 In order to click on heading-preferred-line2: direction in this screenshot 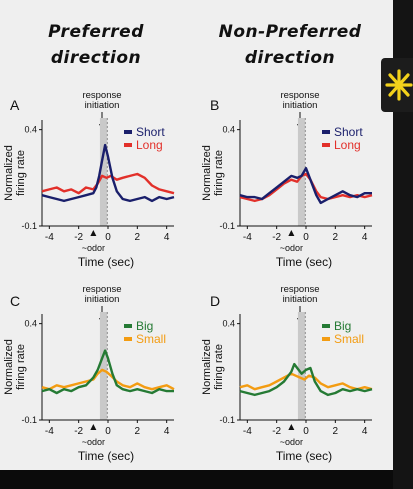, I will do `click(96, 58)`.